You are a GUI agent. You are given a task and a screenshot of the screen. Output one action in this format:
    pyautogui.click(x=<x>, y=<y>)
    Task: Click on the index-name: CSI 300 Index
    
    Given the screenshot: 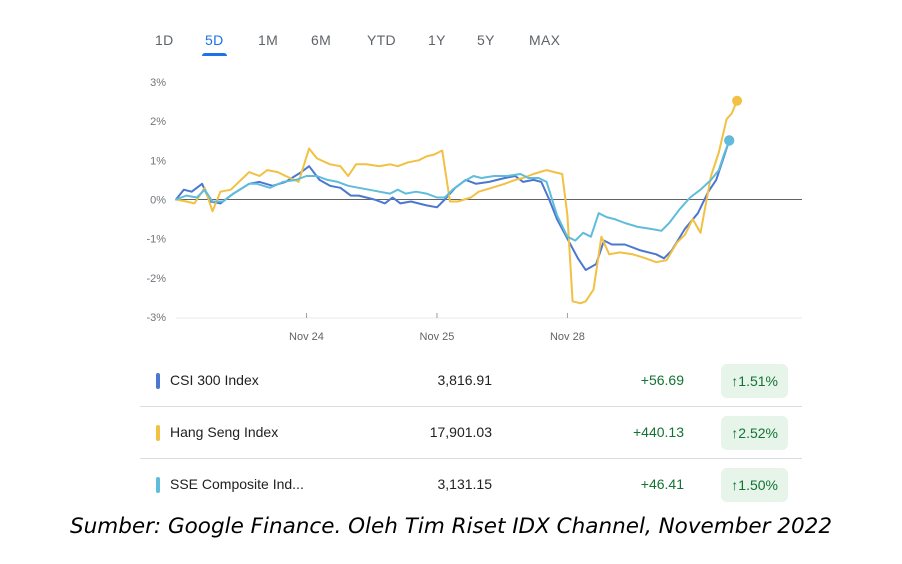 What is the action you would take?
    pyautogui.click(x=214, y=380)
    